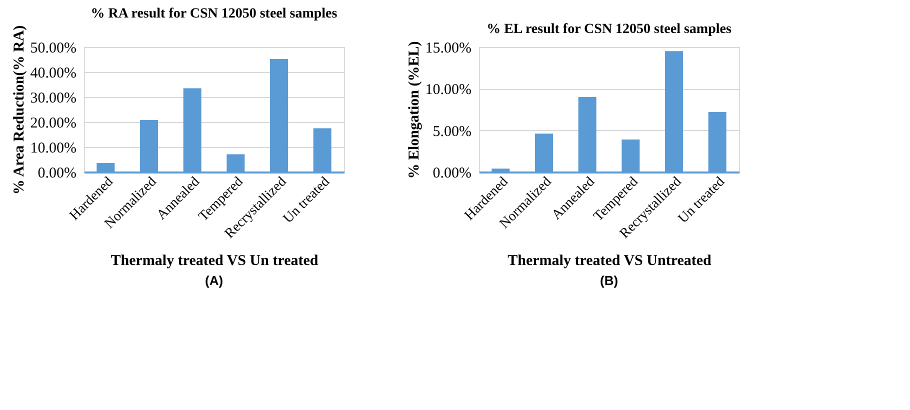 The width and height of the screenshot is (910, 410). What do you see at coordinates (53, 98) in the screenshot?
I see `y-tick-label: 30.00%` at bounding box center [53, 98].